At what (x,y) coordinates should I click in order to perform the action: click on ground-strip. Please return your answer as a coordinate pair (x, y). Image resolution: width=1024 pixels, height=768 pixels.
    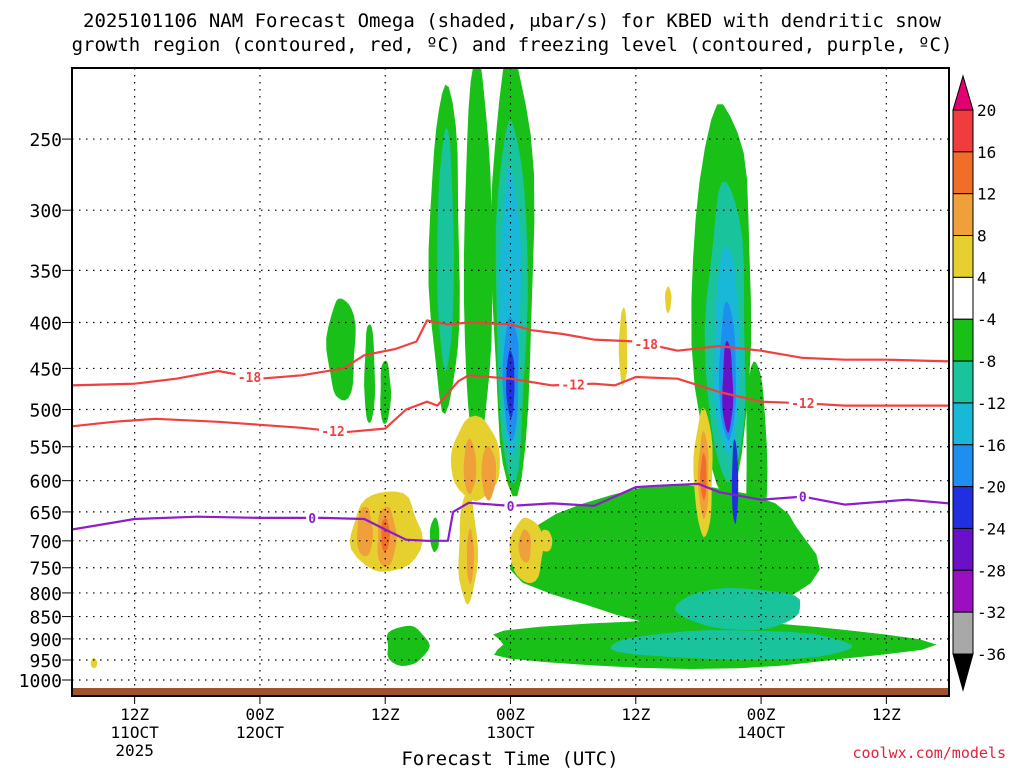
    Looking at the image, I should click on (510, 692).